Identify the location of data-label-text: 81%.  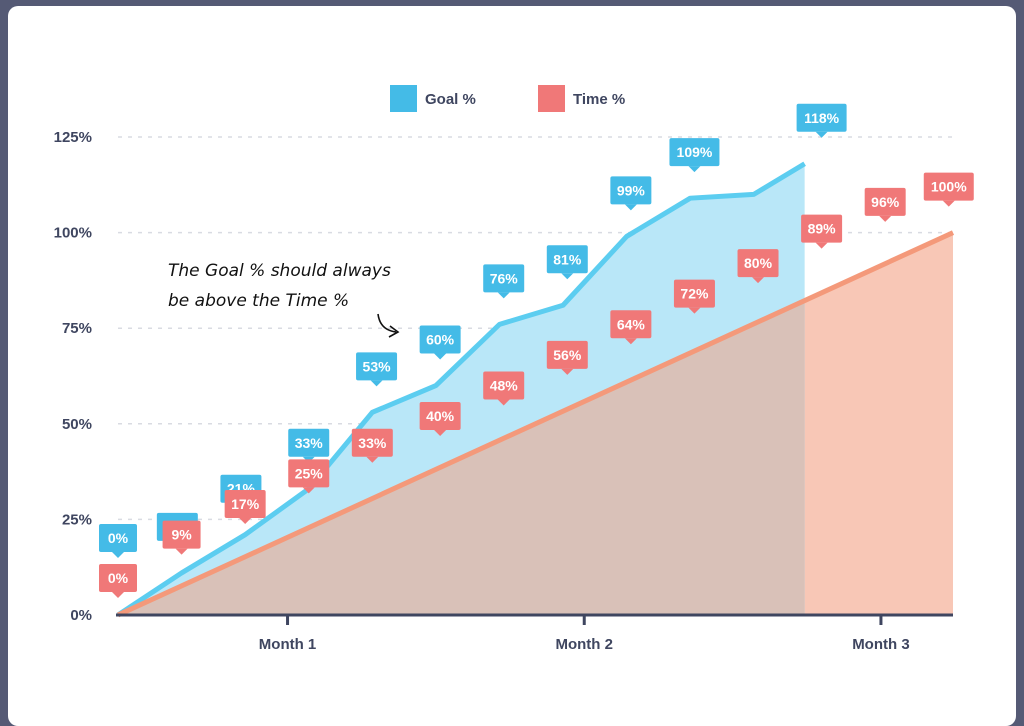
(567, 259).